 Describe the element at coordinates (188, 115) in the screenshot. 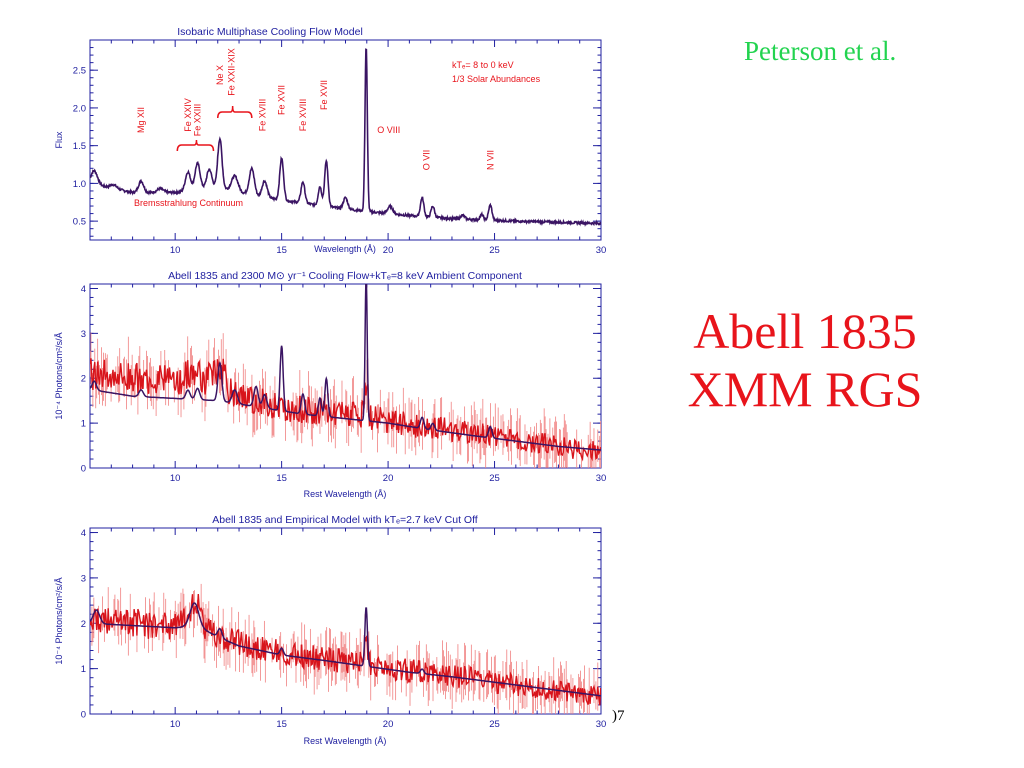

I see `line-label: Fe XXIV` at that location.